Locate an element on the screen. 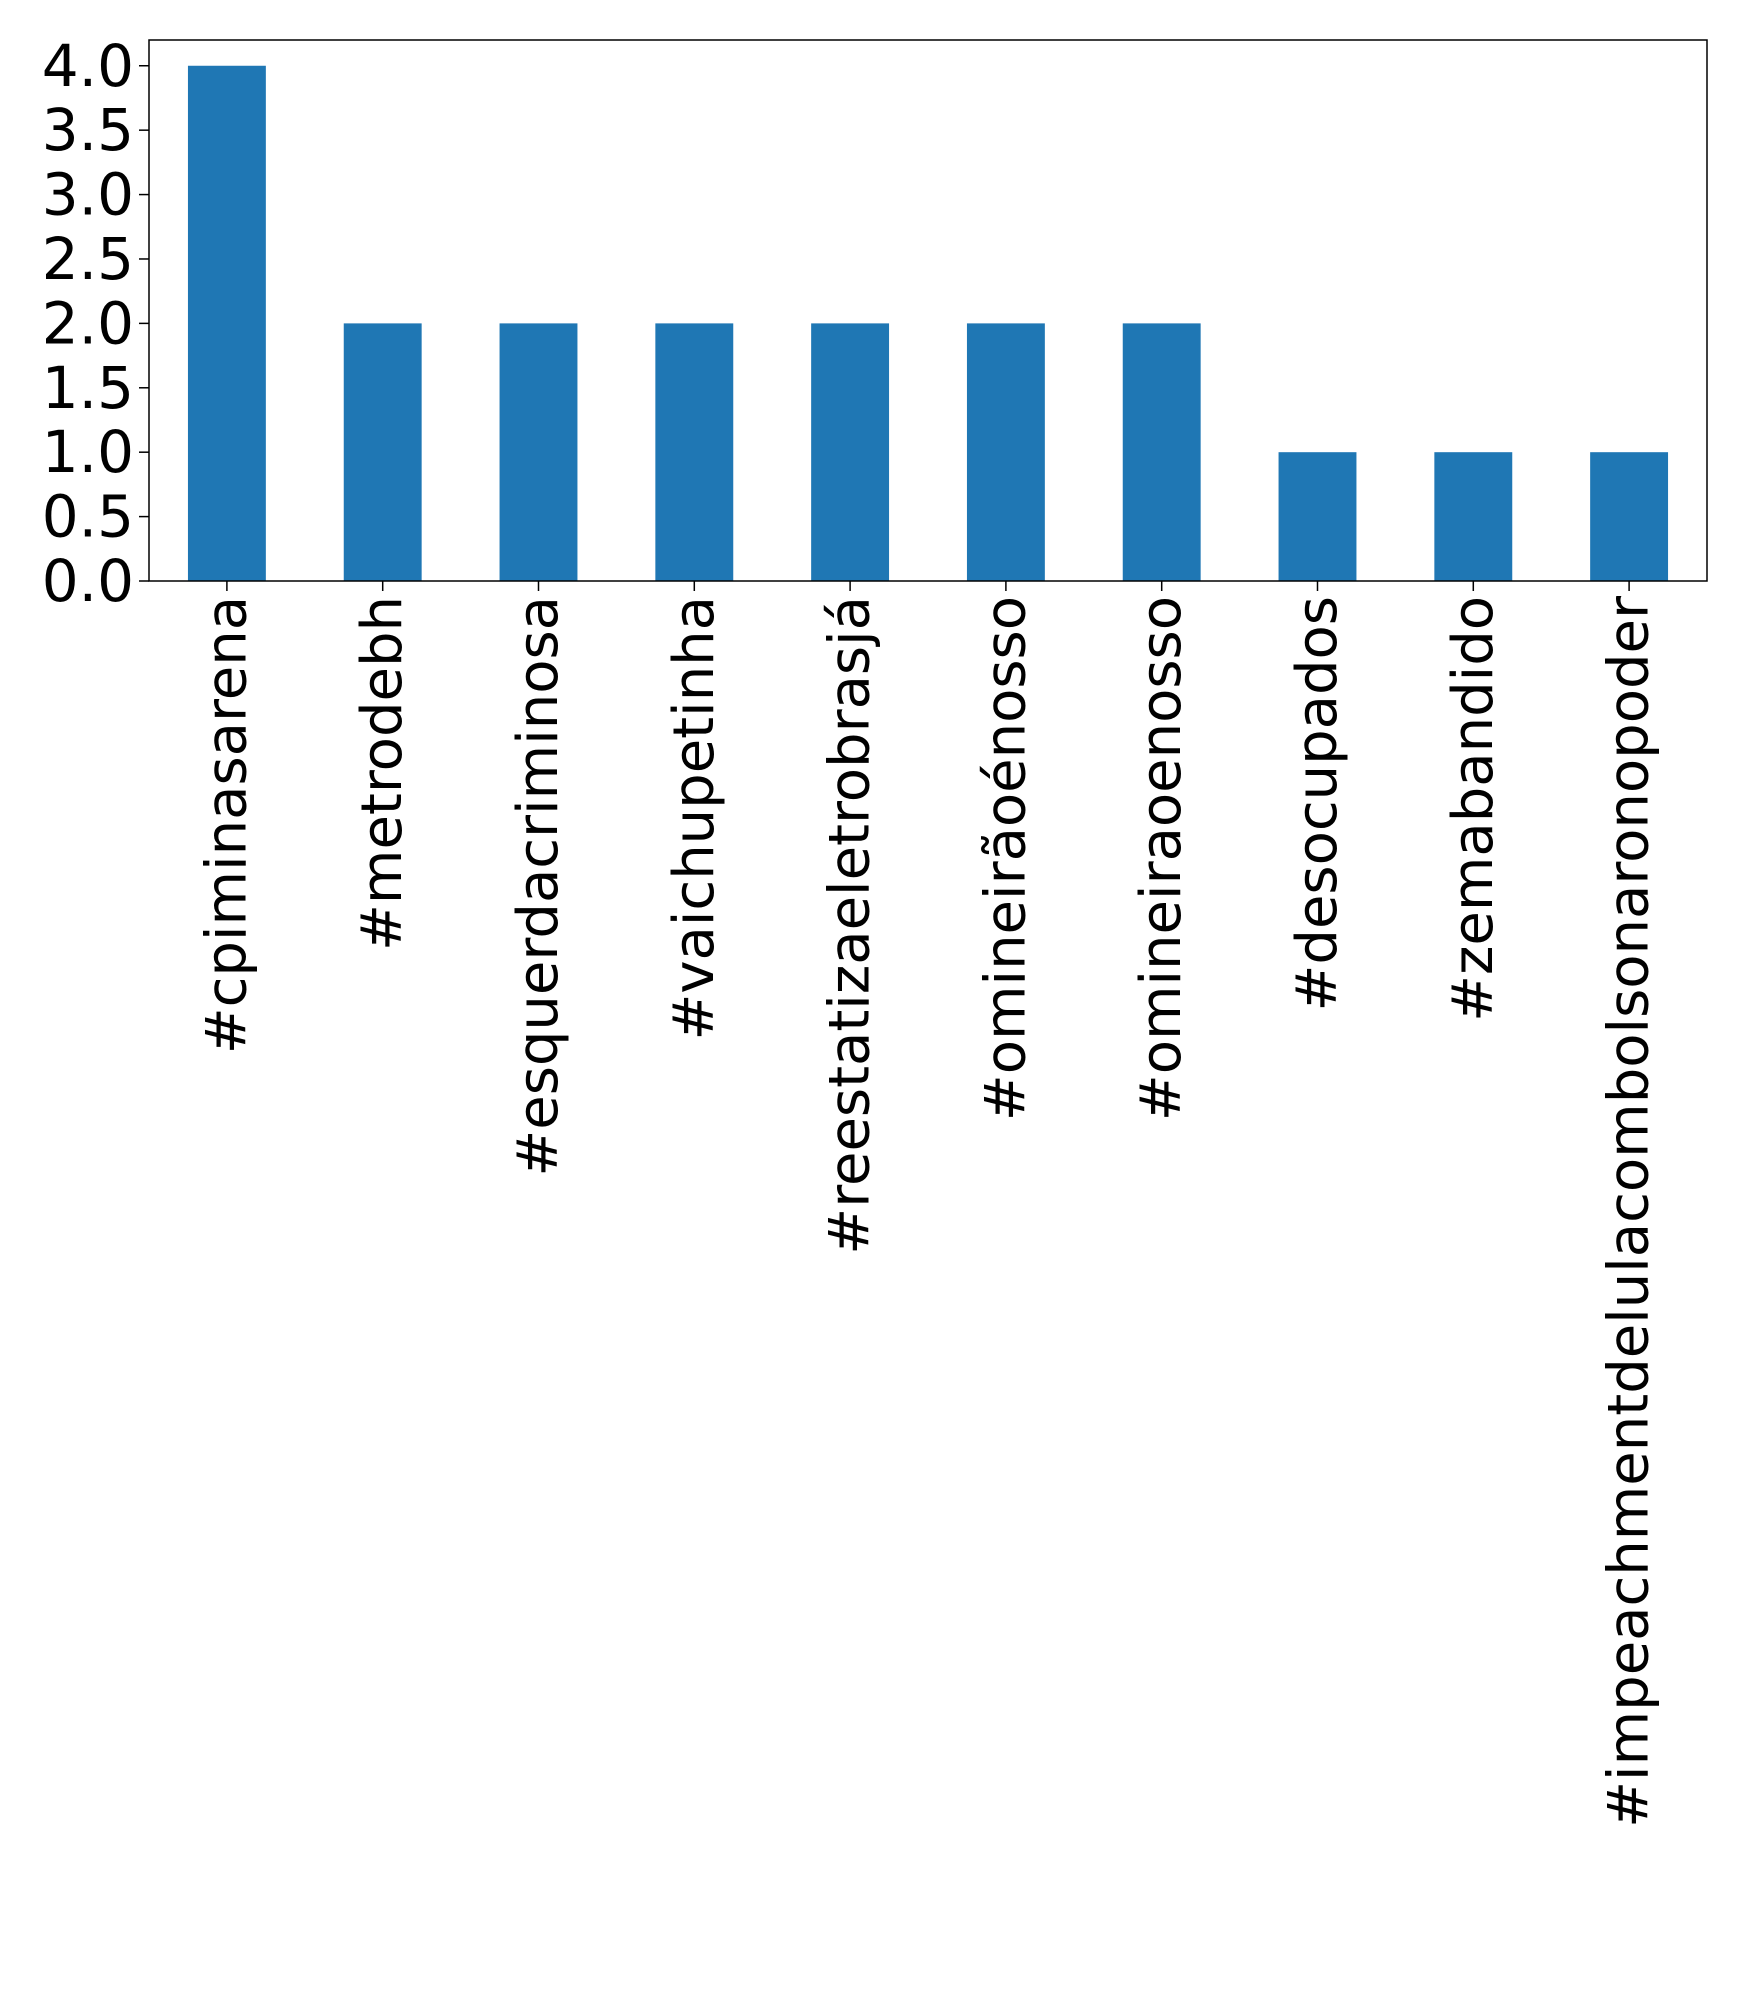 This screenshot has width=1739, height=2007. y-tick-label: 3.0 is located at coordinates (88, 195).